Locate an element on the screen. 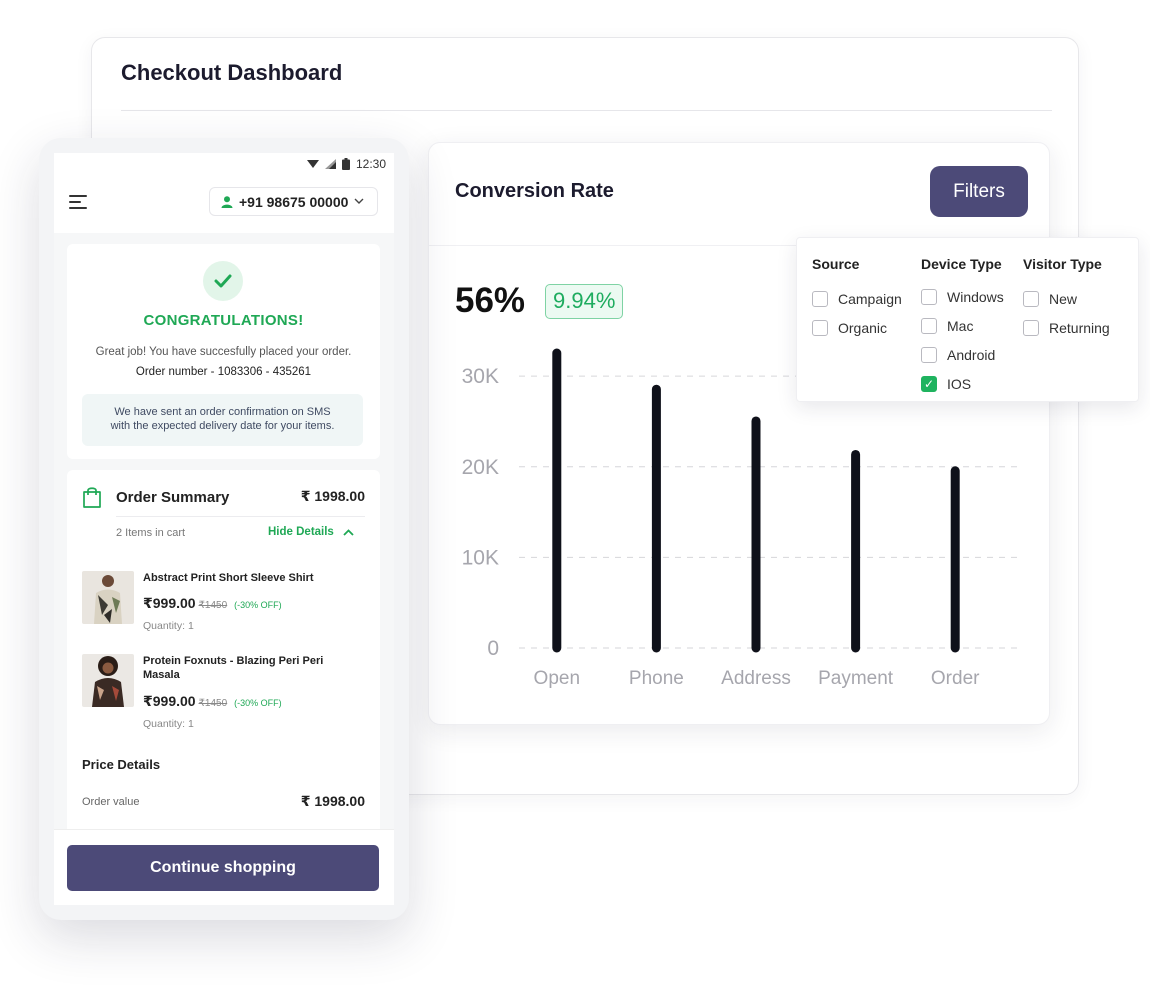 This screenshot has height=1000, width=1150. bottom-action-bar: Continue shopping is located at coordinates (224, 867).